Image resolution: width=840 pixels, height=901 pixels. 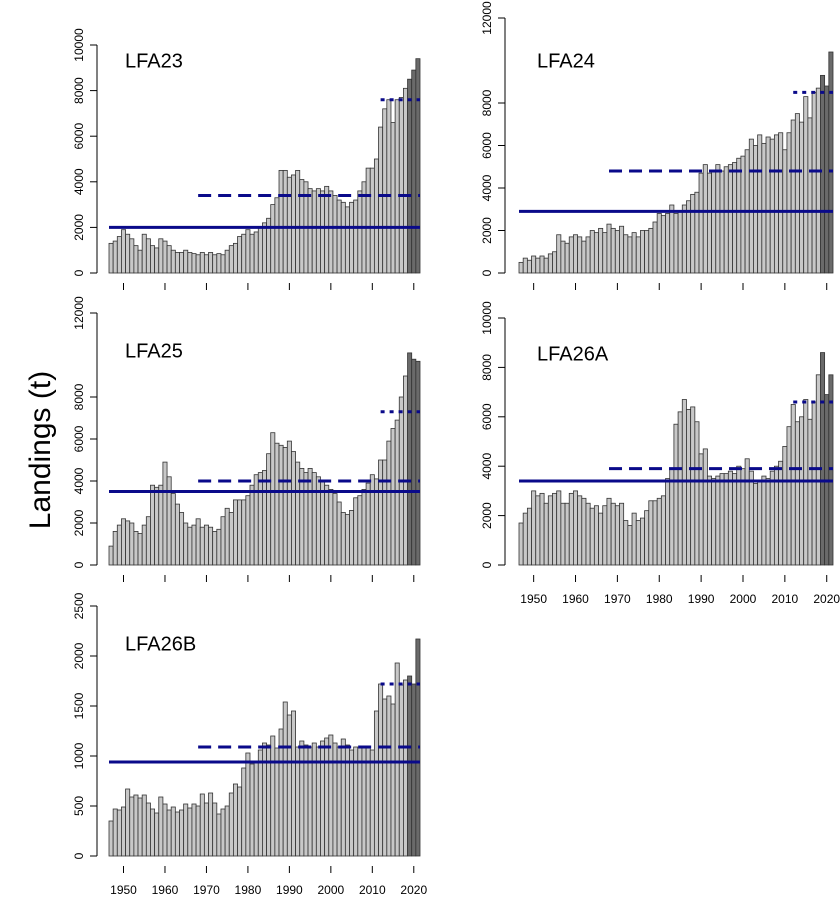 I want to click on panel-title: LFA25, so click(x=154, y=351).